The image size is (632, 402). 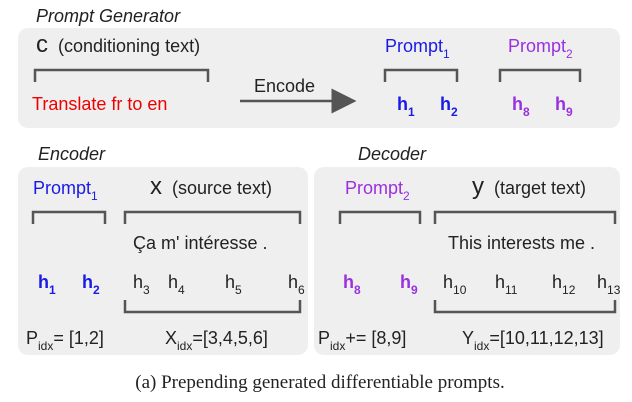 I want to click on text-token-sub: 10, so click(x=460, y=290).